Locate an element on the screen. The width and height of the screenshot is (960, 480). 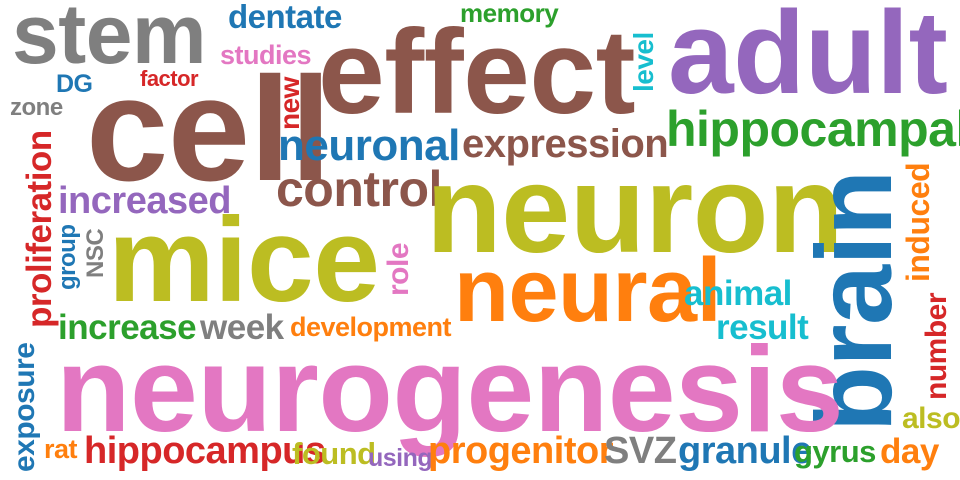
word-effect: effect is located at coordinates (477, 72).